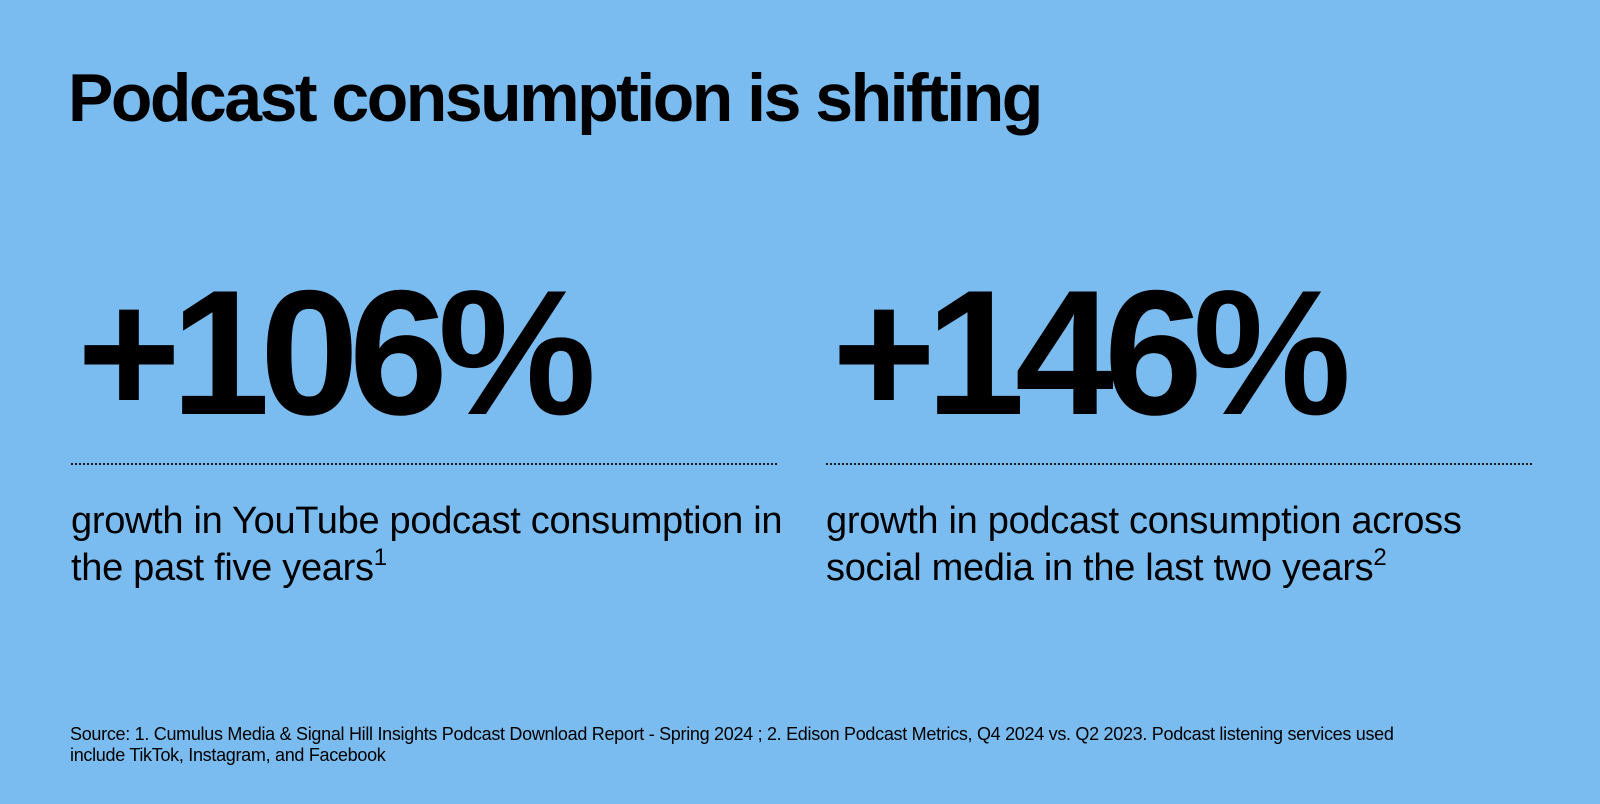  What do you see at coordinates (336, 352) in the screenshot?
I see `stat-value: +106%` at bounding box center [336, 352].